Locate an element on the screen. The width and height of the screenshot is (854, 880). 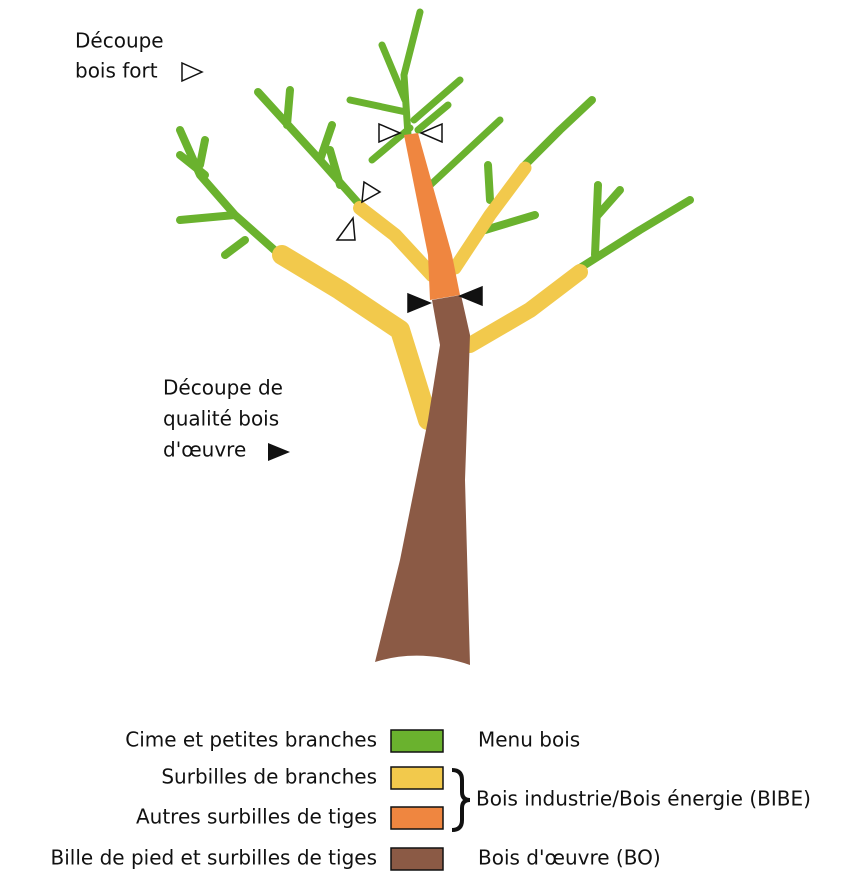
annotation: Découpe is located at coordinates (119, 41).